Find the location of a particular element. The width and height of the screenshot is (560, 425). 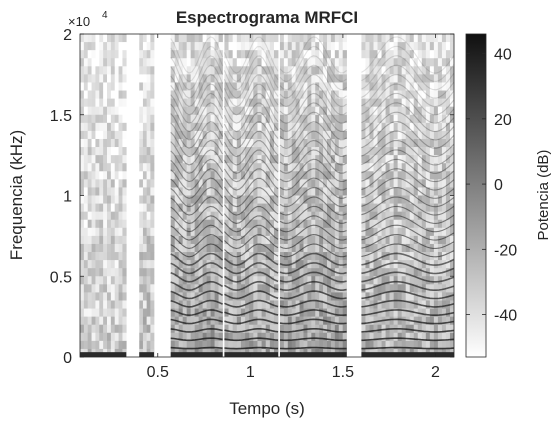

x-tick-label: 2 is located at coordinates (435, 372).